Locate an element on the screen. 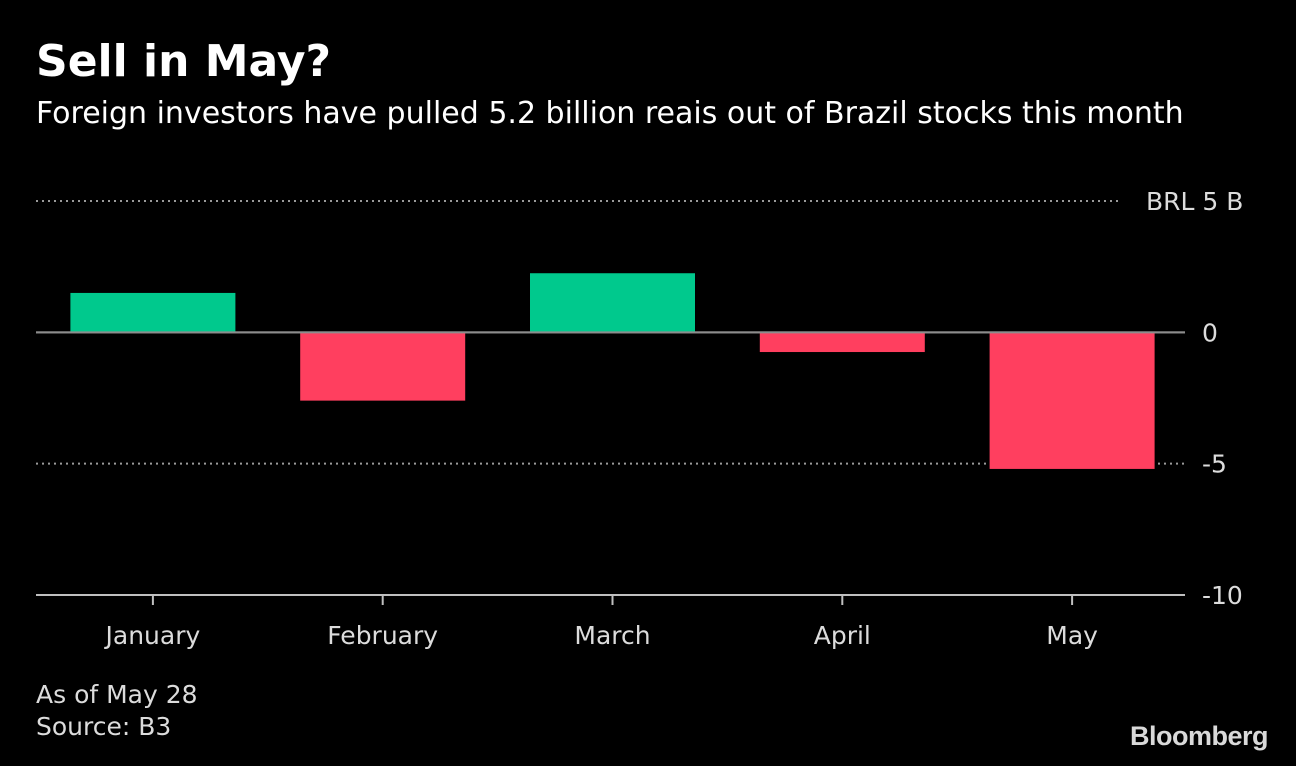 The height and width of the screenshot is (766, 1296). bar-may is located at coordinates (1072, 400).